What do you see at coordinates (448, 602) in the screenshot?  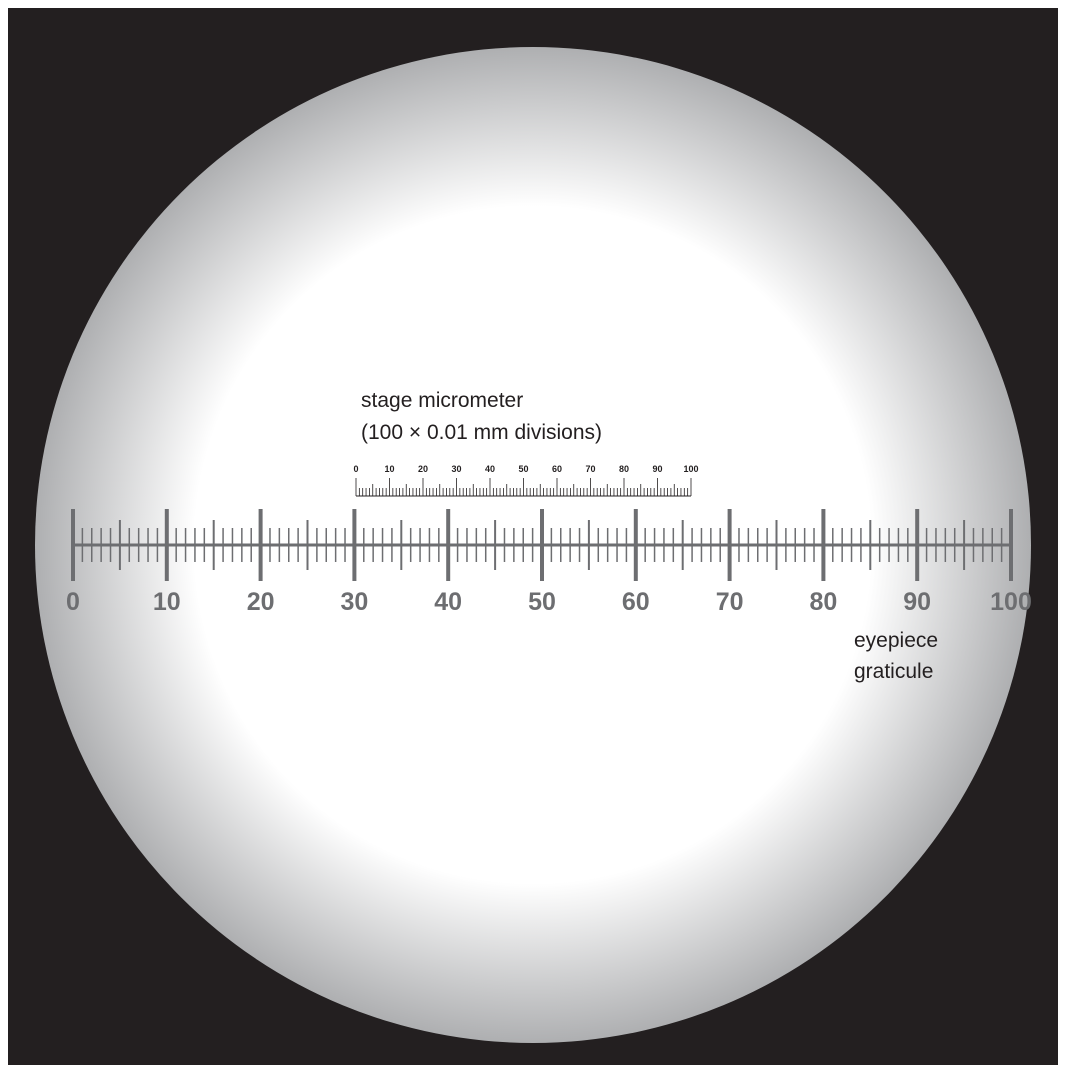 I see `graticule-tick-label: 40` at bounding box center [448, 602].